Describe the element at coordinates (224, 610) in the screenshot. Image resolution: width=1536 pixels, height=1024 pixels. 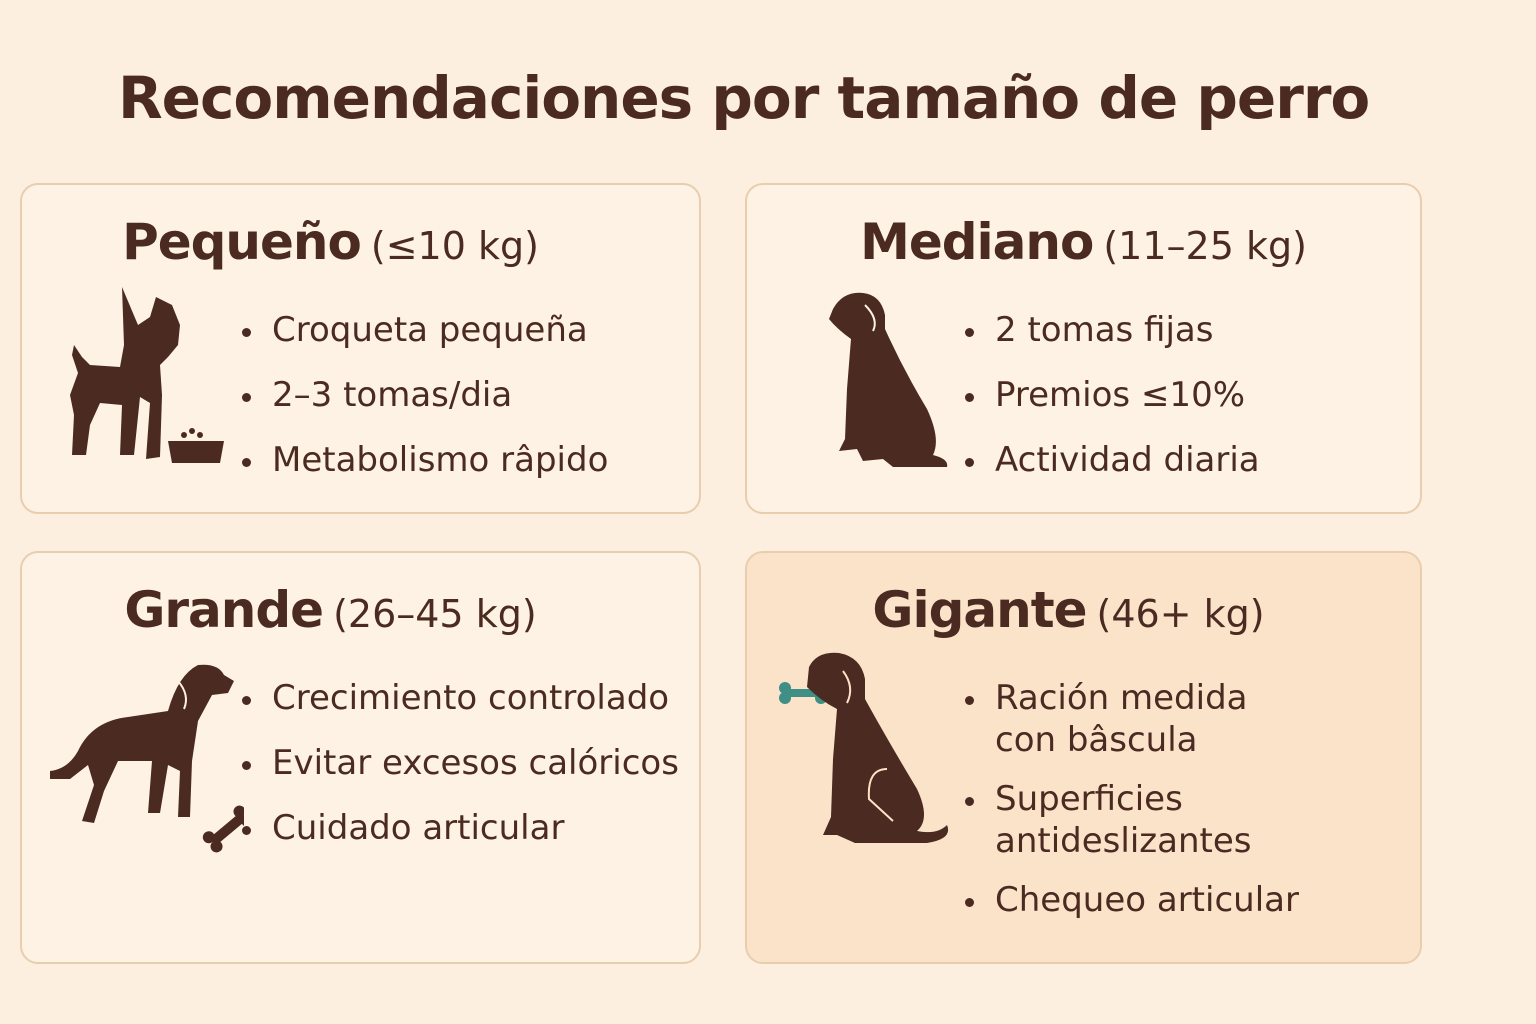
I see `size-name: Grande` at that location.